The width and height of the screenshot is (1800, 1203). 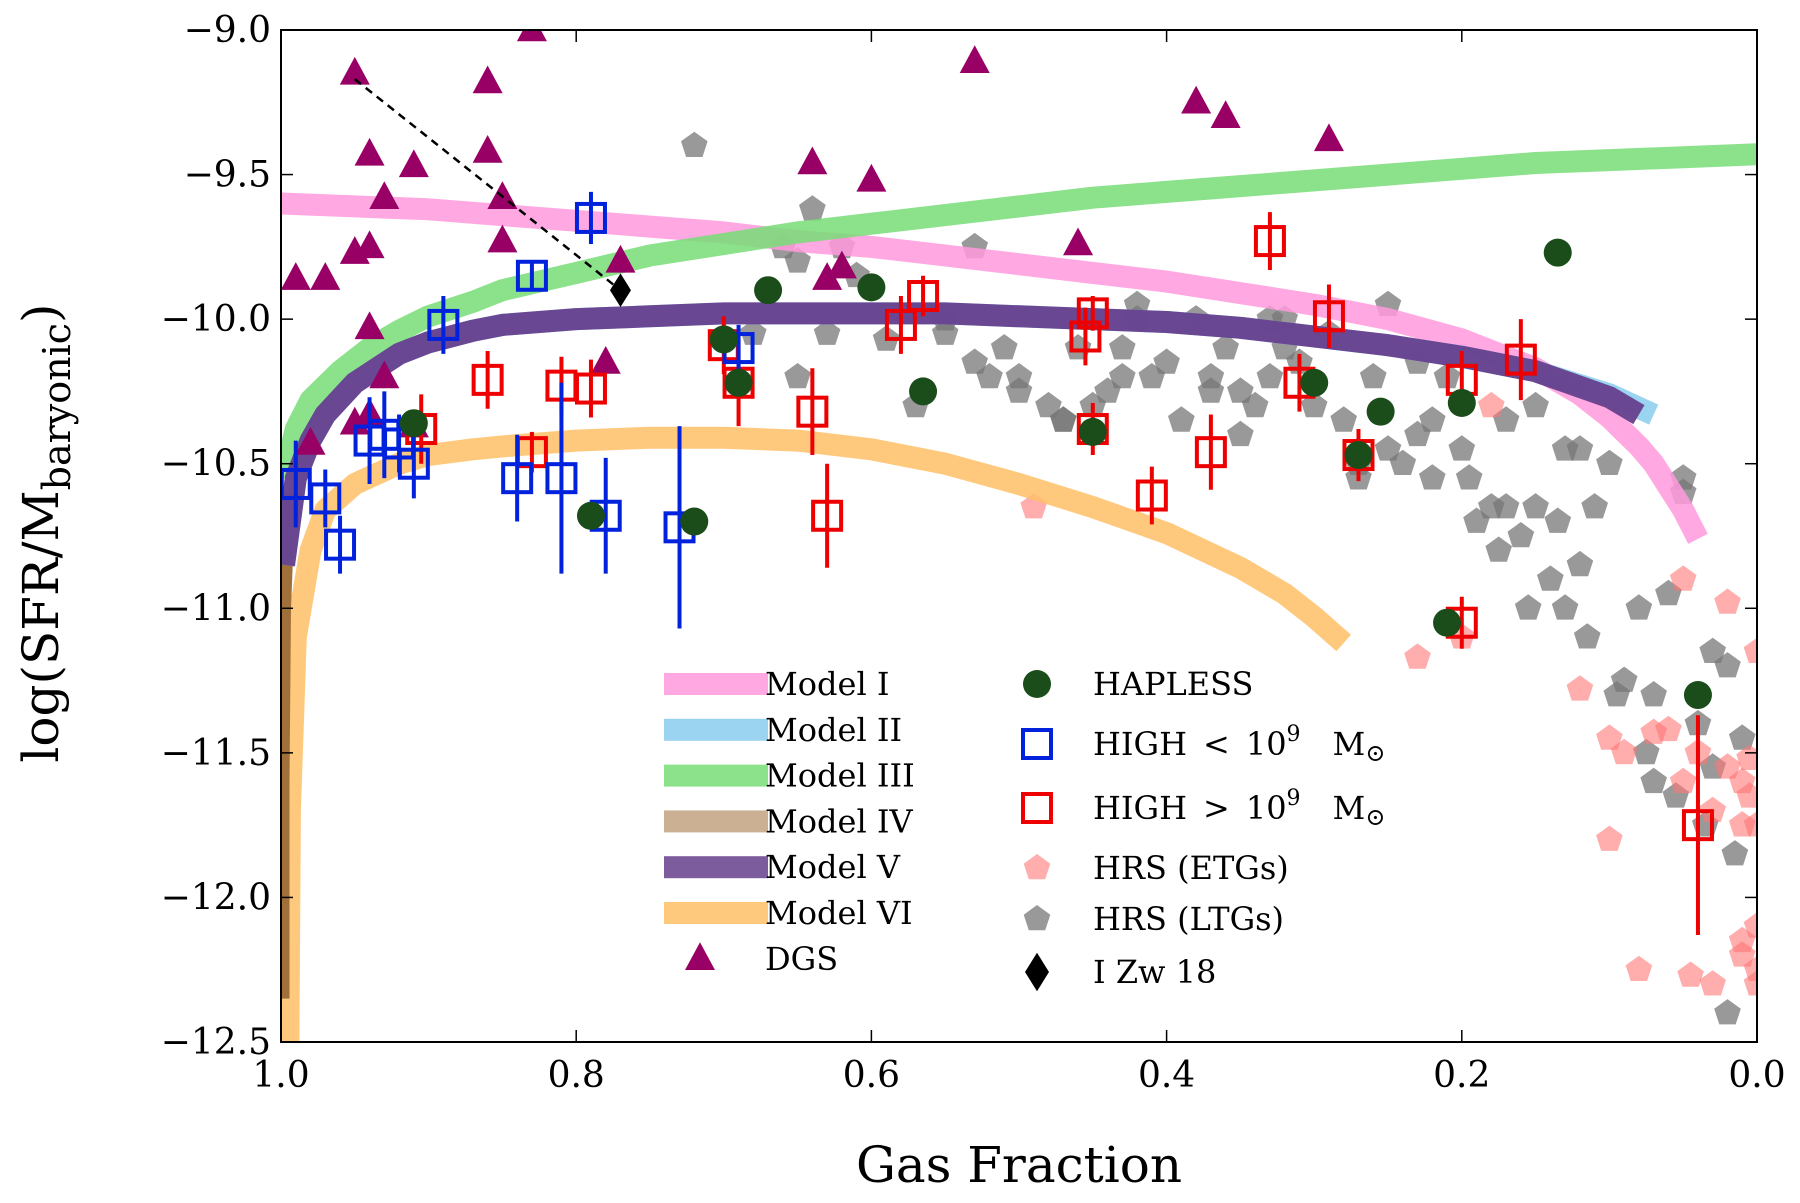 What do you see at coordinates (1208, 744) in the screenshot?
I see `legend-label-part: <` at bounding box center [1208, 744].